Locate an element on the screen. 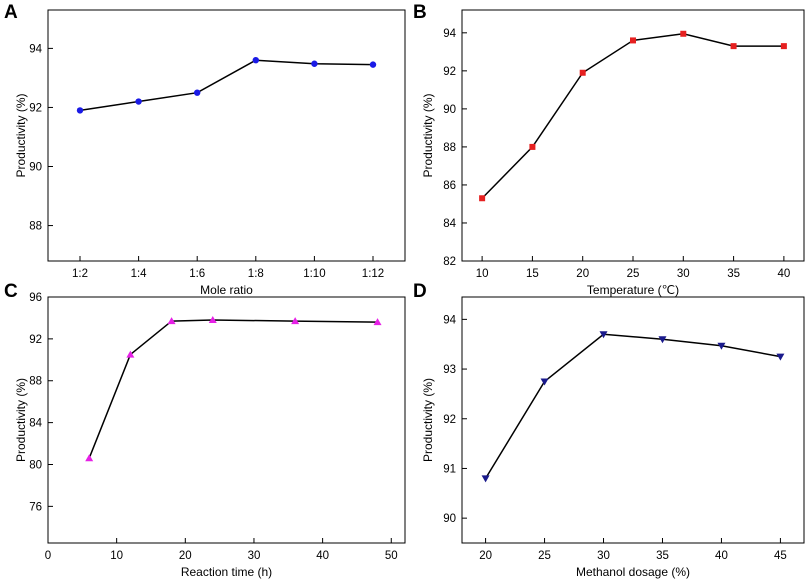 This screenshot has height=580, width=809. y-tick-label-a-2: 92 is located at coordinates (35, 108).